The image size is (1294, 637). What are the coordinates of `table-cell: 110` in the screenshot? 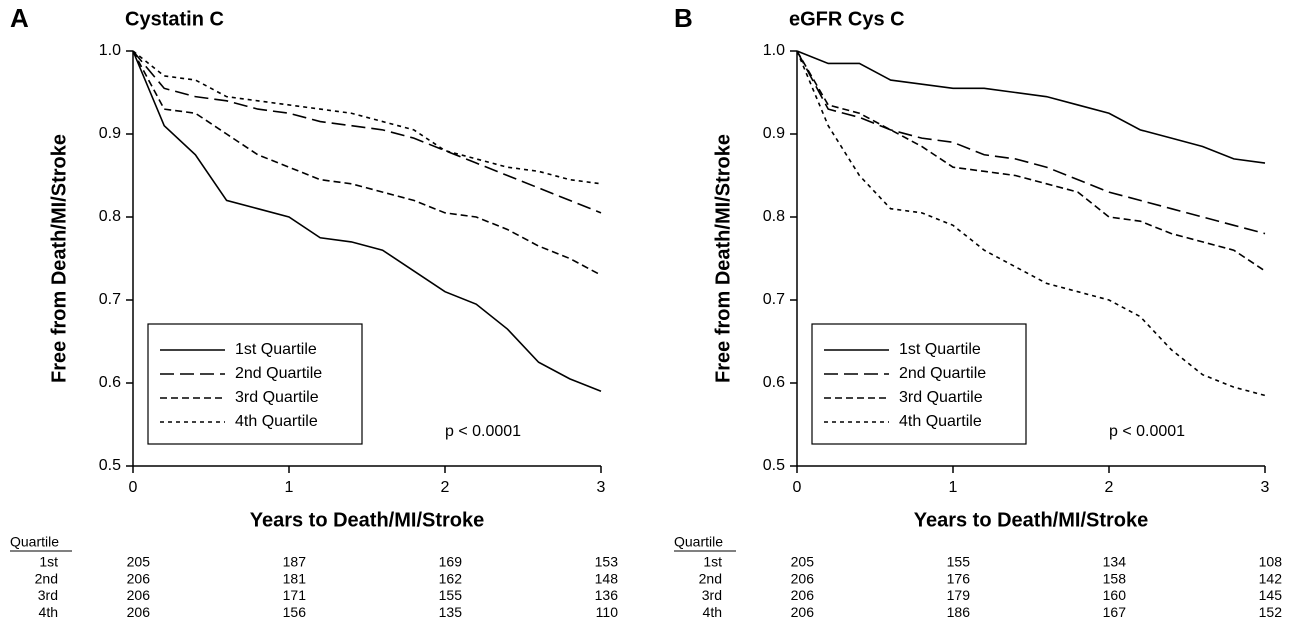 It's located at (607, 612).